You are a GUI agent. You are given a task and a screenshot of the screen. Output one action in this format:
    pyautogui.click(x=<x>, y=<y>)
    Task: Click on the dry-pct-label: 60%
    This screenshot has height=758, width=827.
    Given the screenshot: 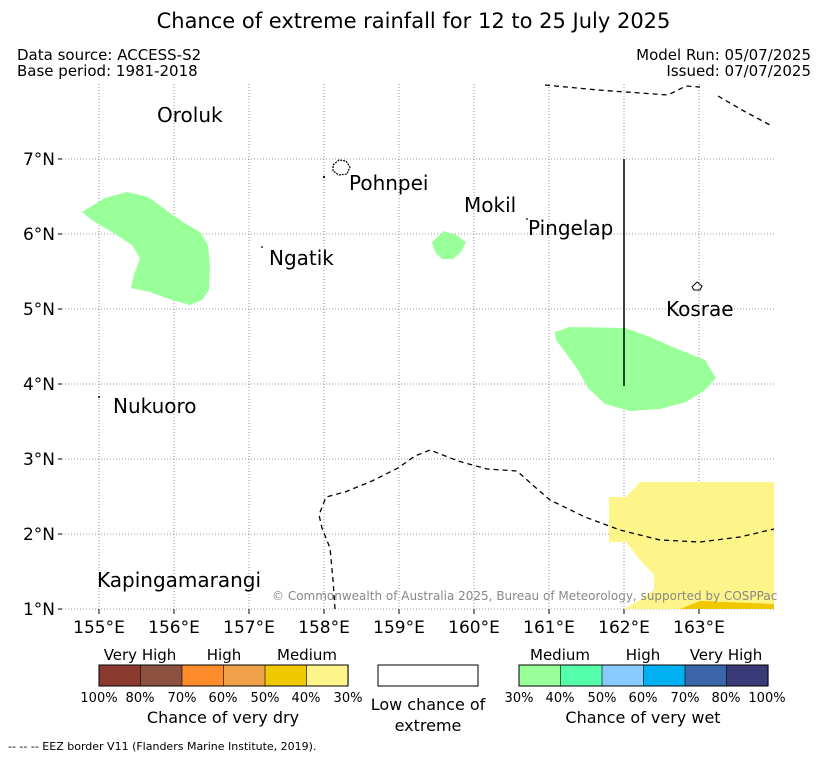 What is the action you would take?
    pyautogui.click(x=223, y=698)
    